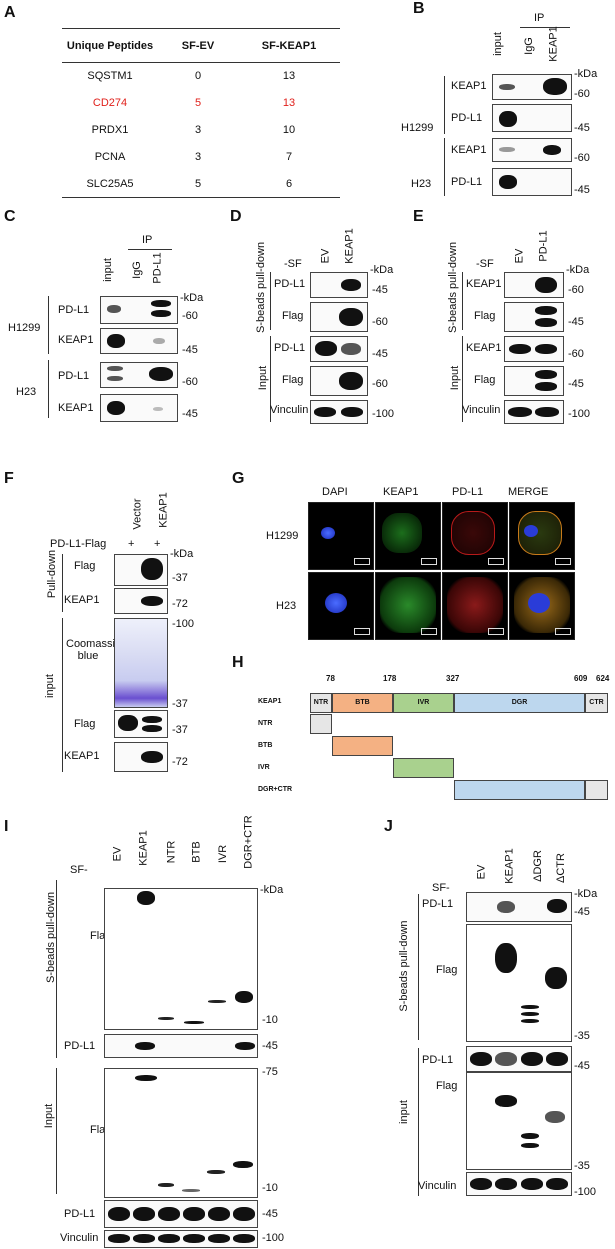  What do you see at coordinates (582, 1036) in the screenshot?
I see `mw-marker: -35` at bounding box center [582, 1036].